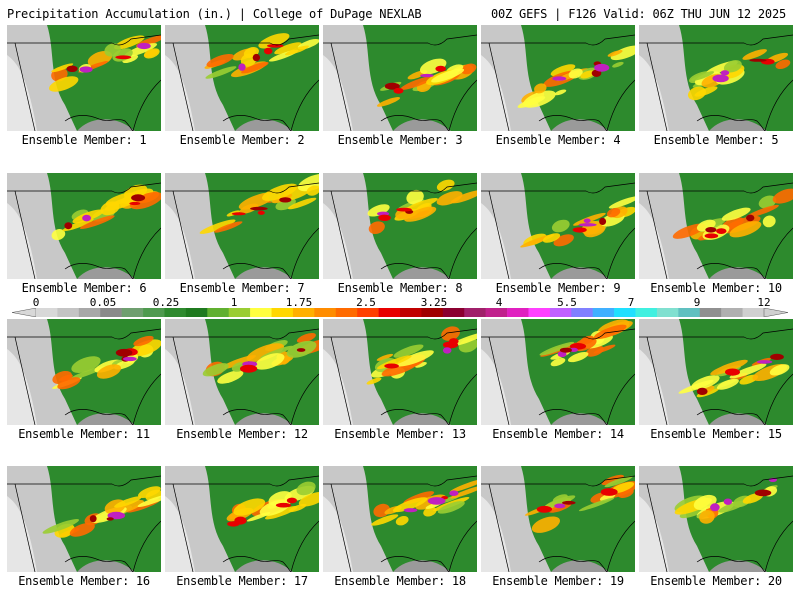 Image resolution: width=800 pixels, height=606 pixels. Describe the element at coordinates (400, 140) in the screenshot. I see `ensemble-member-label: Ensemble Member: 3` at that location.